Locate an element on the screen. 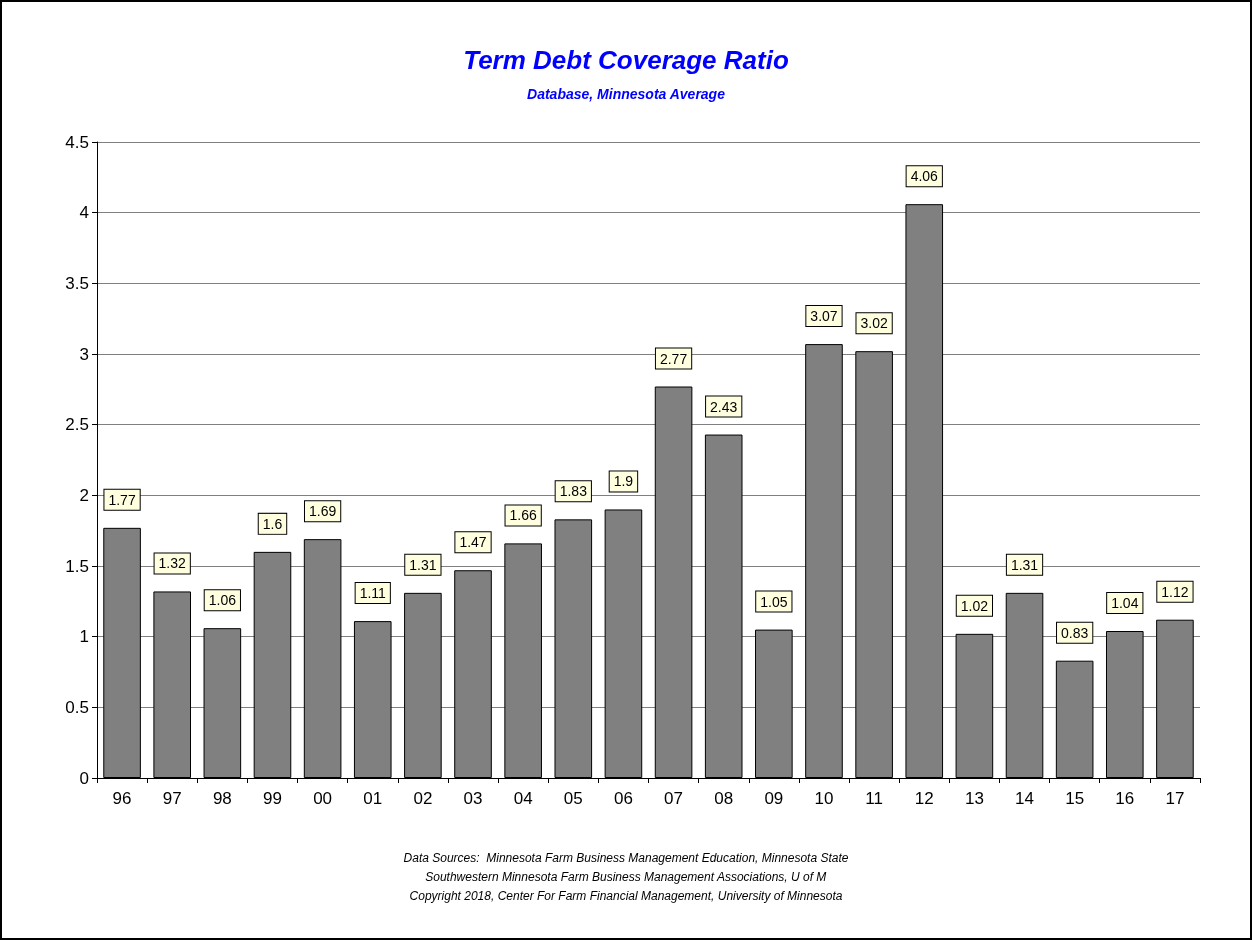 The width and height of the screenshot is (1252, 940). x-tick-label: 14 is located at coordinates (1024, 798).